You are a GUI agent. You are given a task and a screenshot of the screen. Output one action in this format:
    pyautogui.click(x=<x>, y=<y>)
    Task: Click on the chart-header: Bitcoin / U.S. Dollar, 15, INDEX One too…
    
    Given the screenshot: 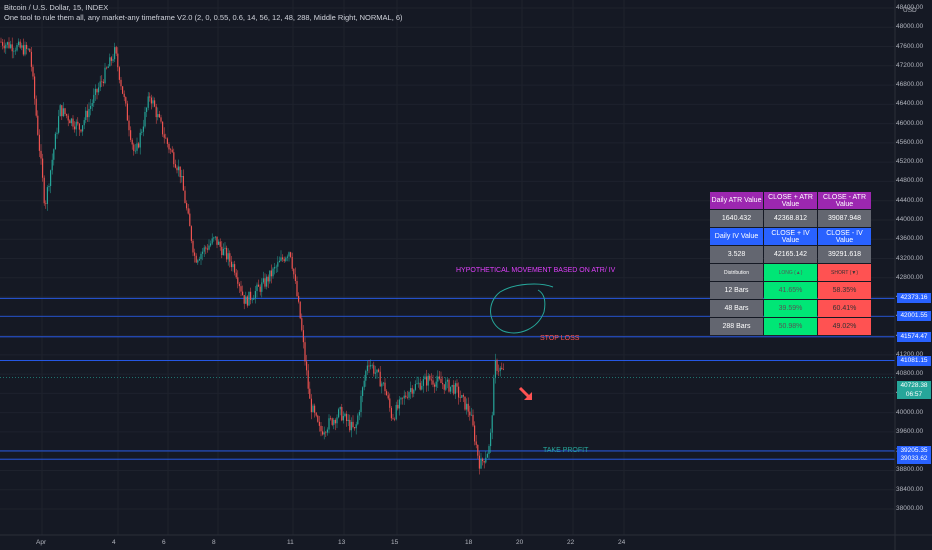 What is the action you would take?
    pyautogui.click(x=203, y=13)
    